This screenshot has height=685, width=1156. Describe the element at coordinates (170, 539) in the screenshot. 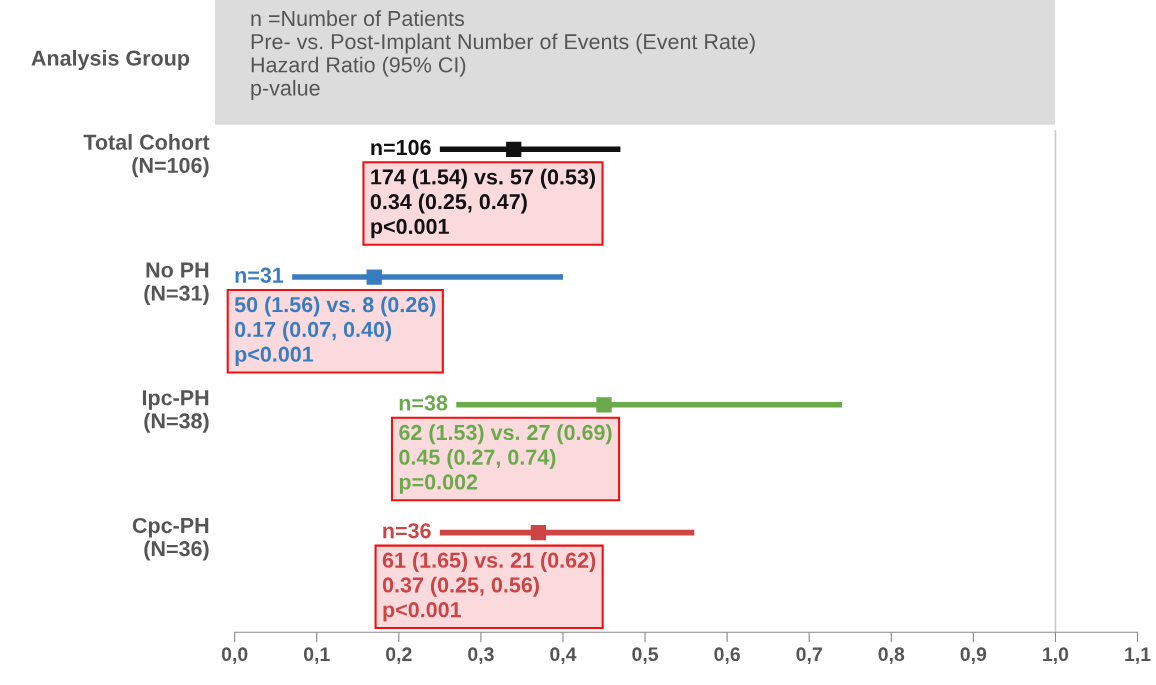

I see `y-tick-label: Cpc-PH (N=36)` at that location.